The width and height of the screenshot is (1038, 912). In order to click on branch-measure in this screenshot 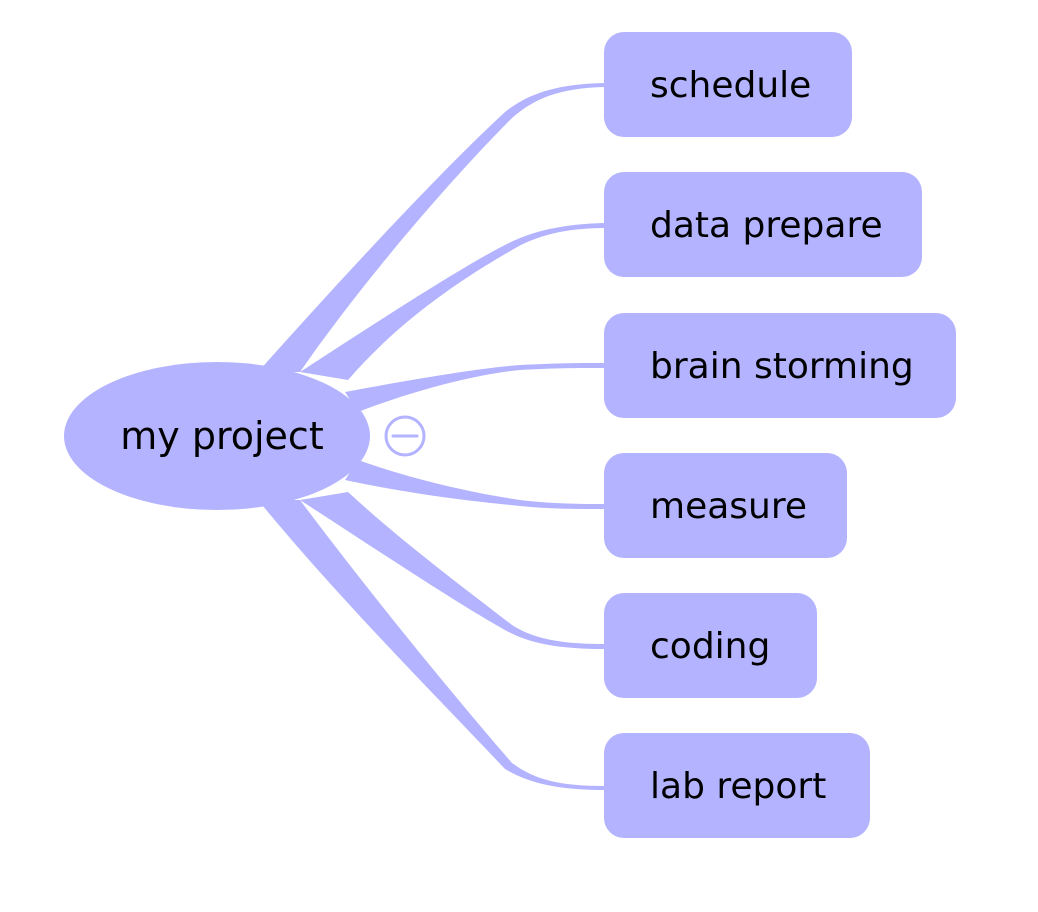, I will do `click(475, 484)`.